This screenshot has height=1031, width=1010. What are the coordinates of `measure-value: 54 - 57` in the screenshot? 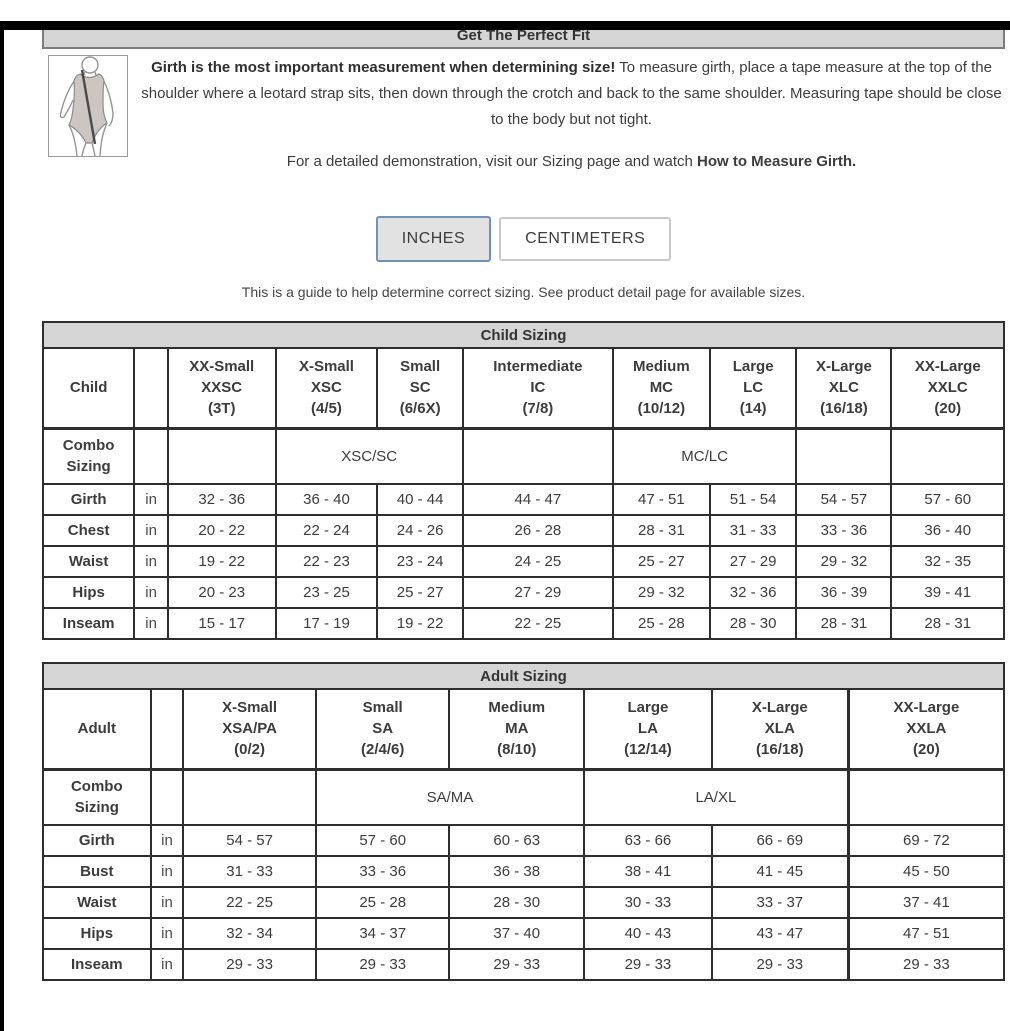 It's located at (249, 840).